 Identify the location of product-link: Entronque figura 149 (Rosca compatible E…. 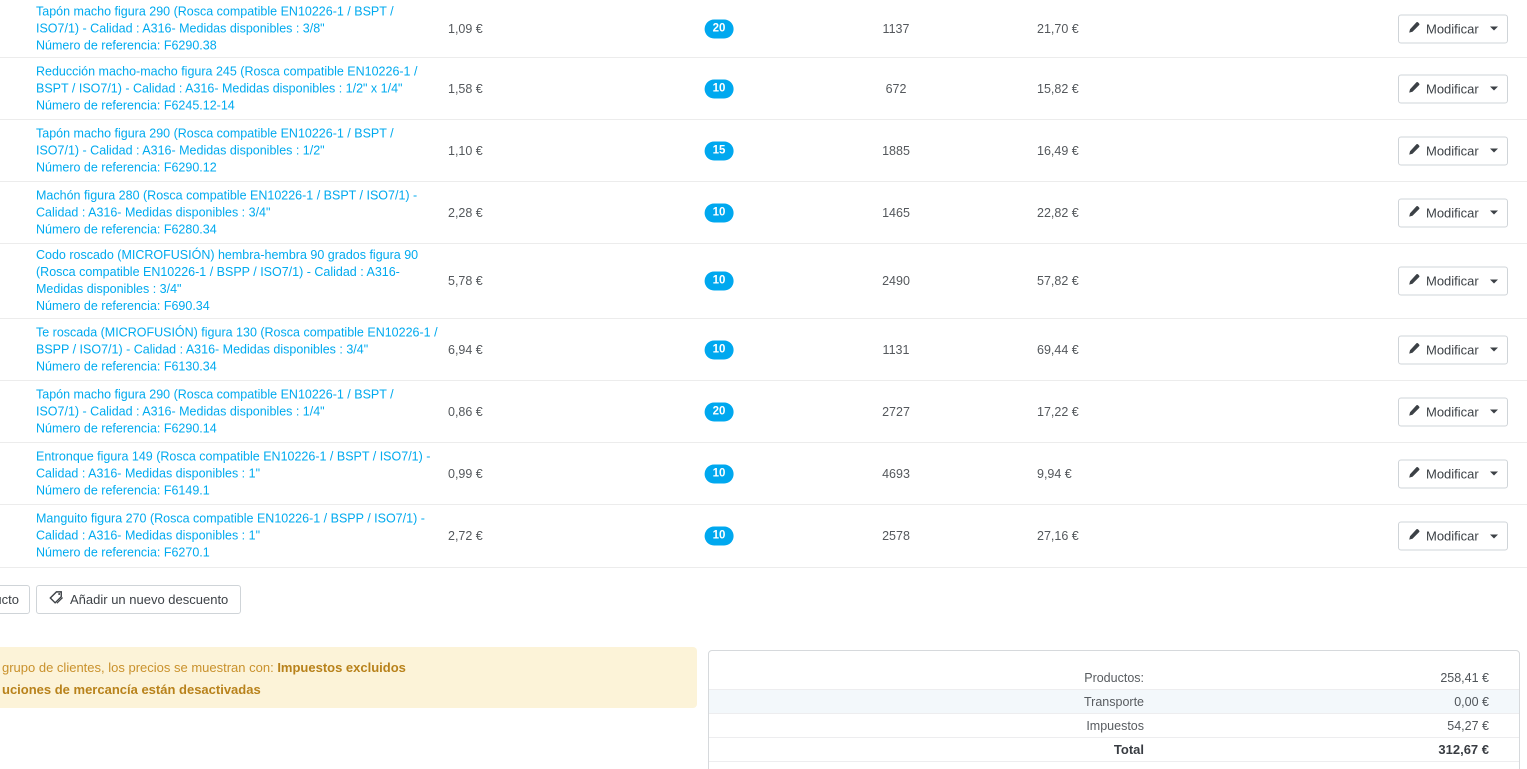
(233, 464).